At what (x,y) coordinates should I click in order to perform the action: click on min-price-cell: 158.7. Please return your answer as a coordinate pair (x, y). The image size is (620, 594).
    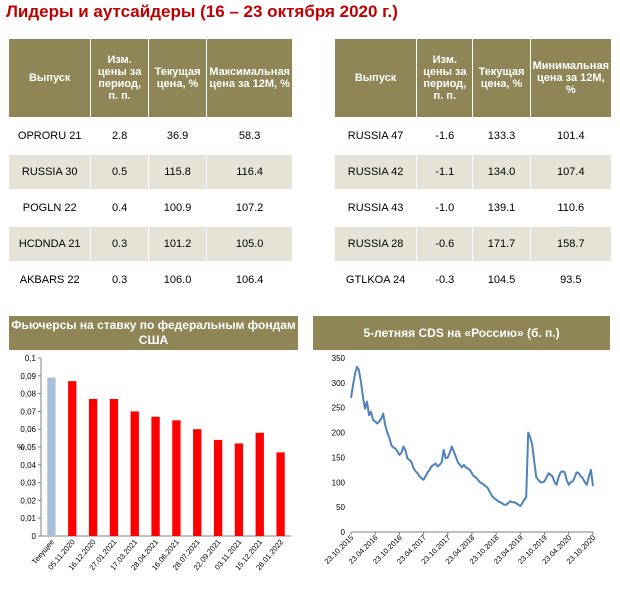
    Looking at the image, I should click on (570, 245).